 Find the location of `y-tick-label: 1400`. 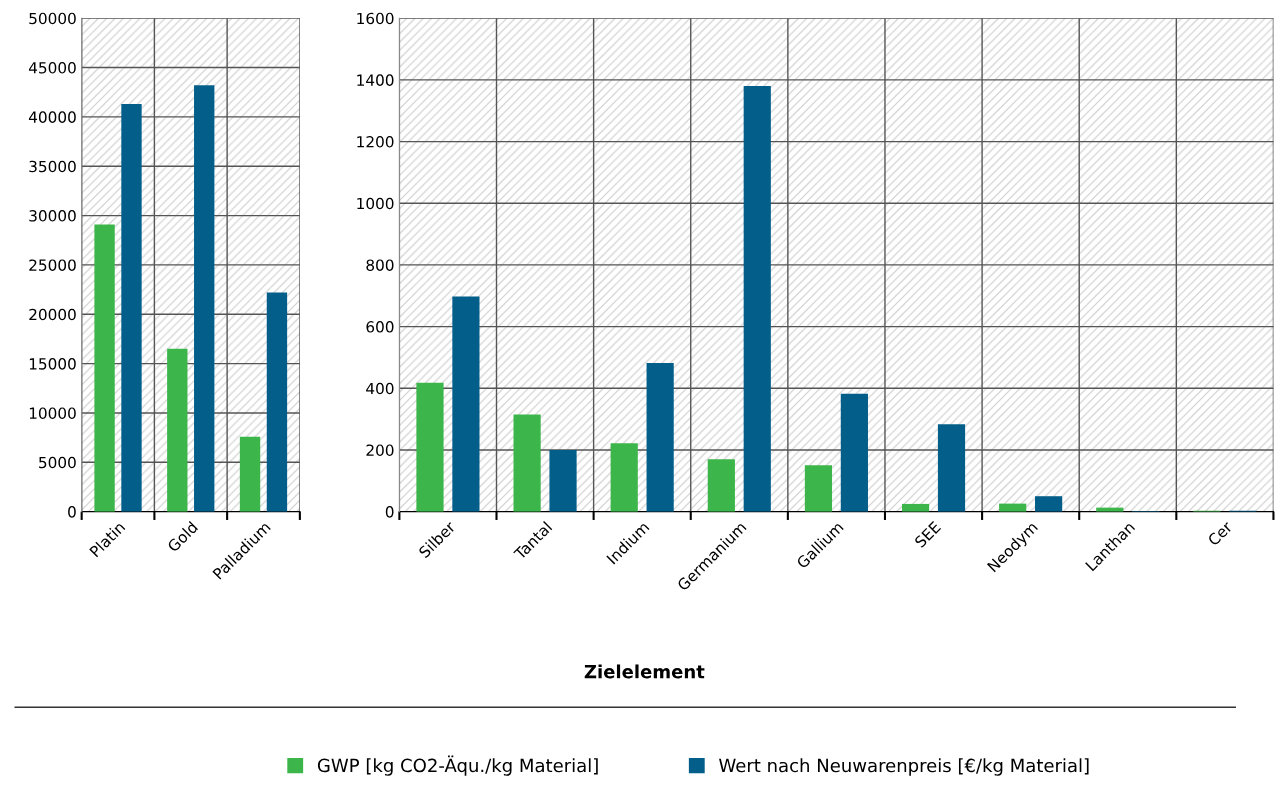

y-tick-label: 1400 is located at coordinates (375, 80).